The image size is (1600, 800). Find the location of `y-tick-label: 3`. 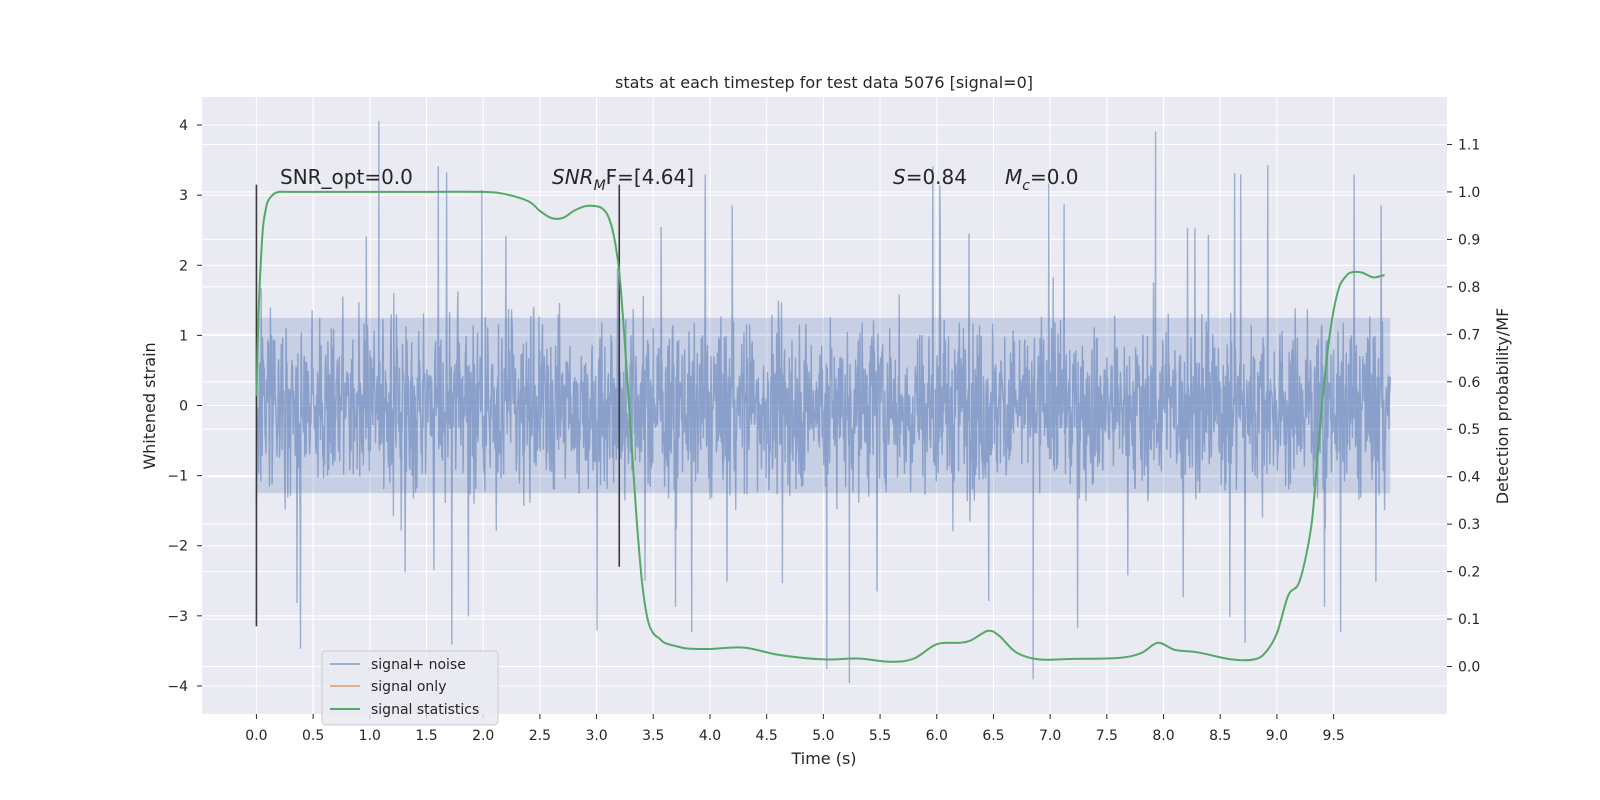

y-tick-label: 3 is located at coordinates (183, 196).